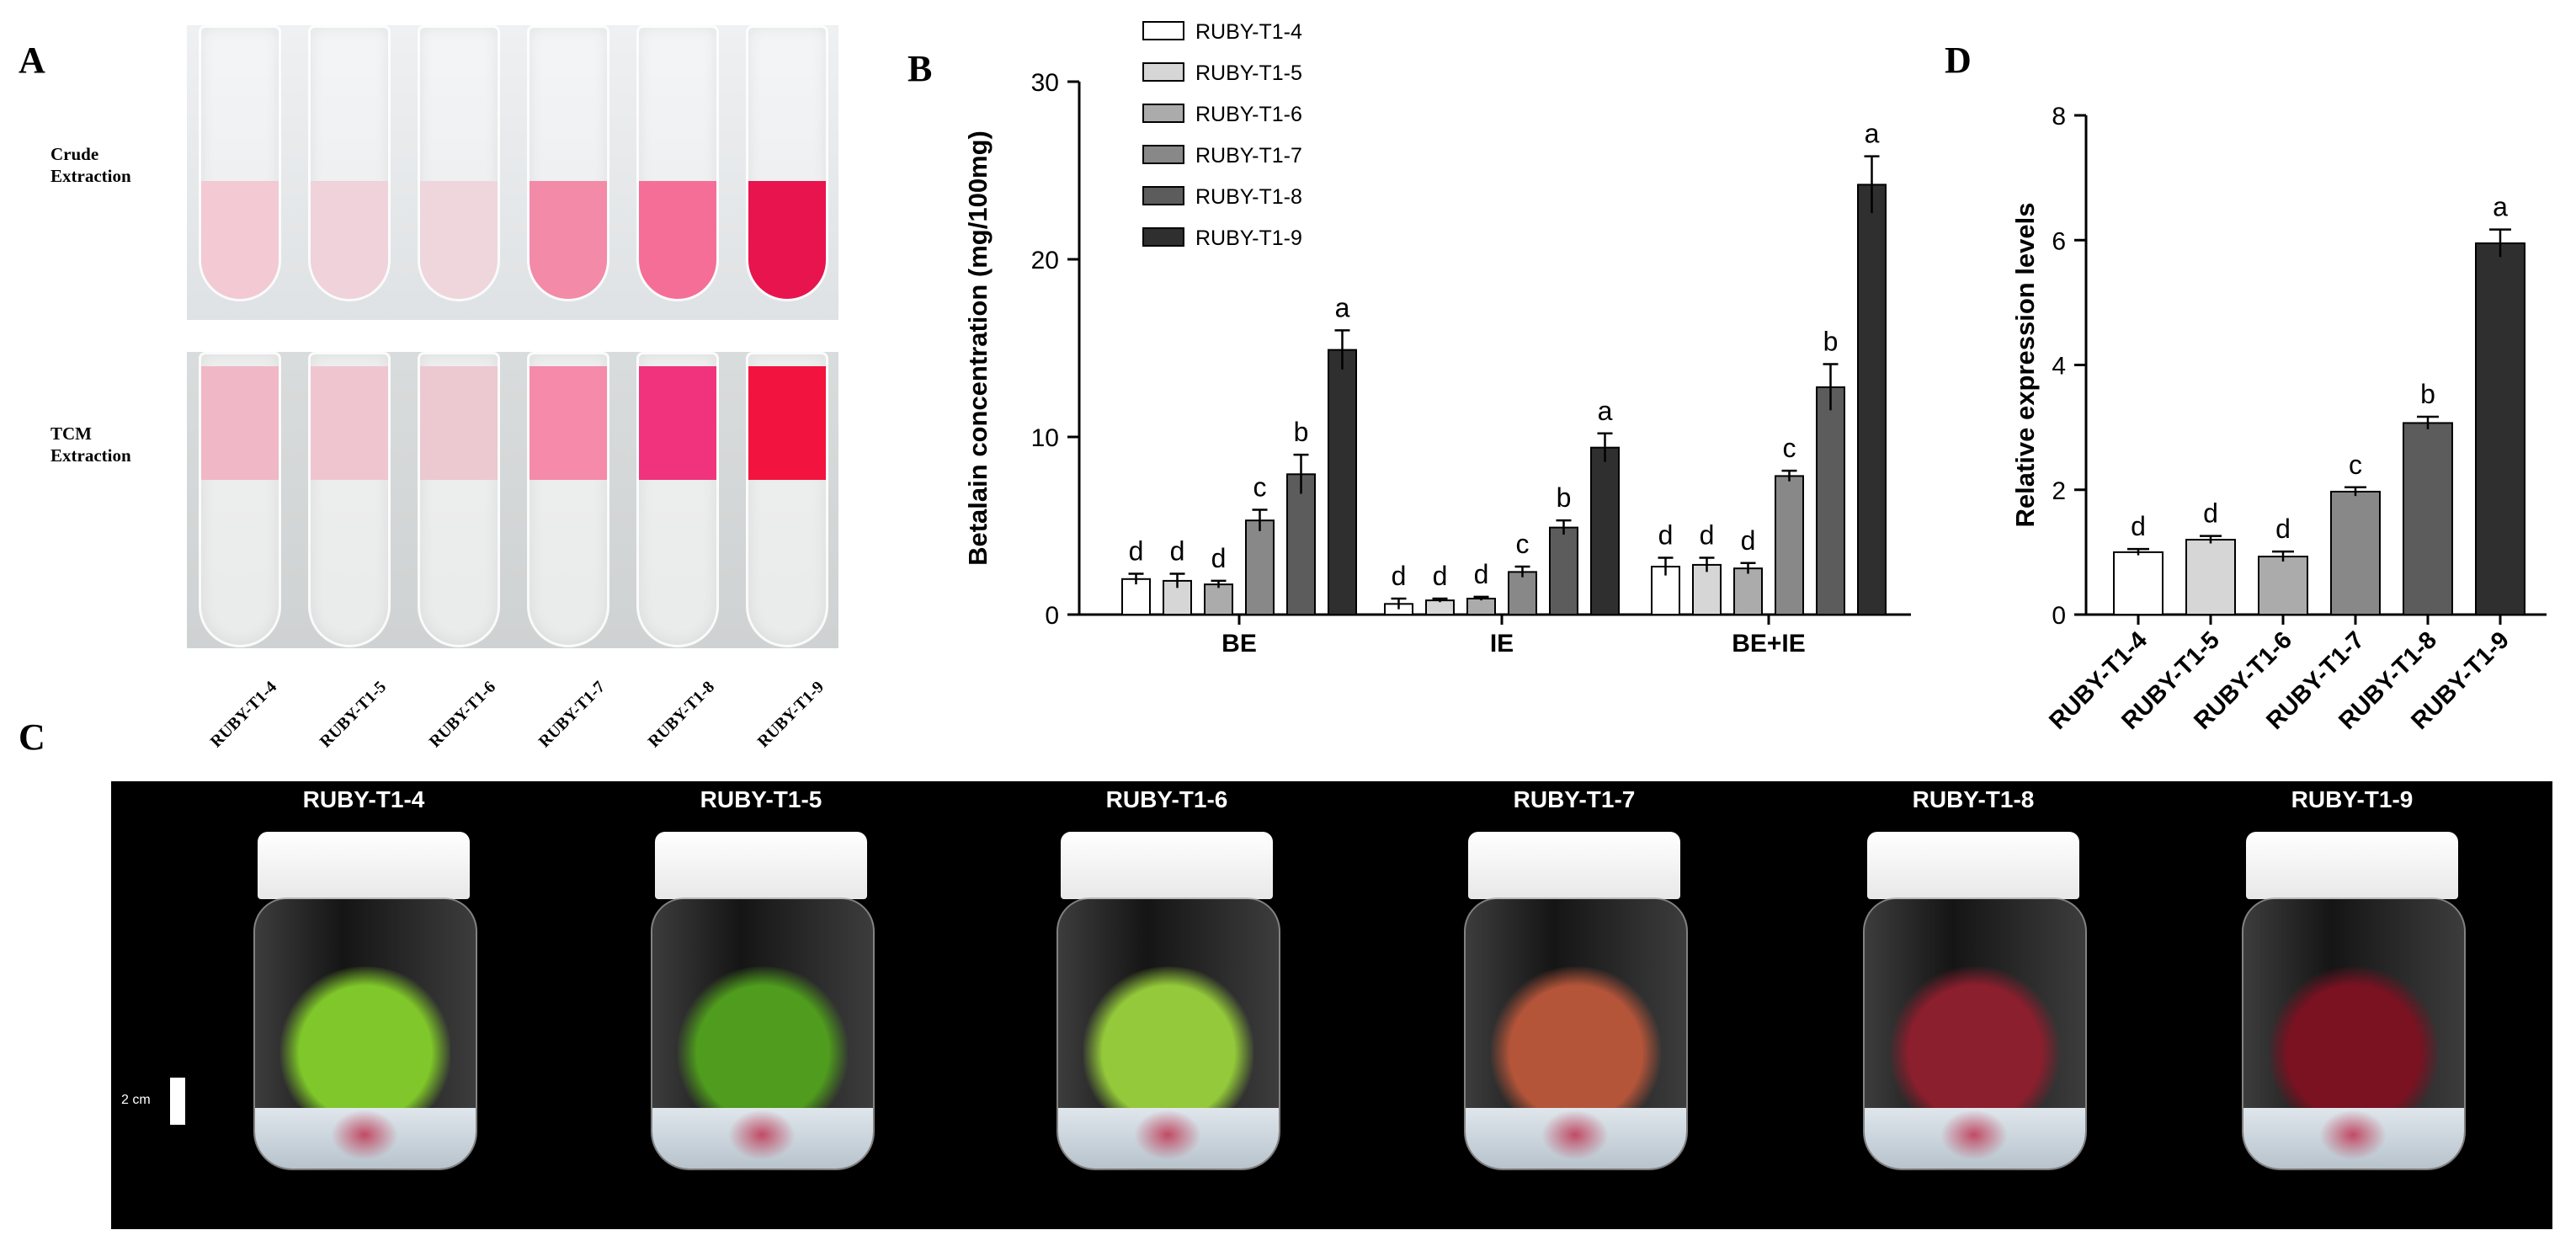  What do you see at coordinates (1166, 799) in the screenshot?
I see `jar-title-3: RUBY-T1-6` at bounding box center [1166, 799].